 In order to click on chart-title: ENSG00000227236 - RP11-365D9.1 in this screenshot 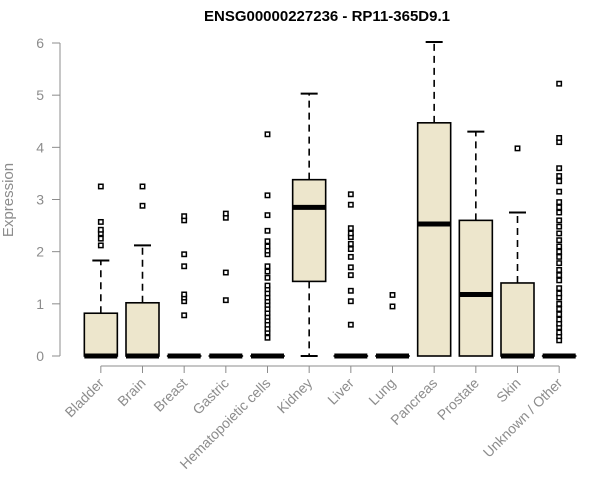, I will do `click(327, 16)`.